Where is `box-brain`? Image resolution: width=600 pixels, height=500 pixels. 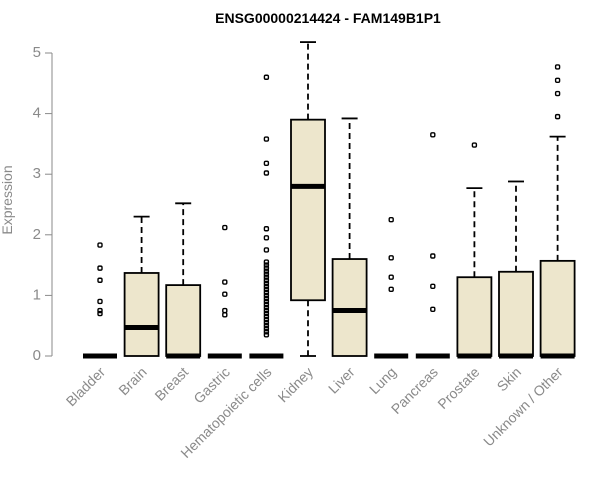 box-brain is located at coordinates (141, 286).